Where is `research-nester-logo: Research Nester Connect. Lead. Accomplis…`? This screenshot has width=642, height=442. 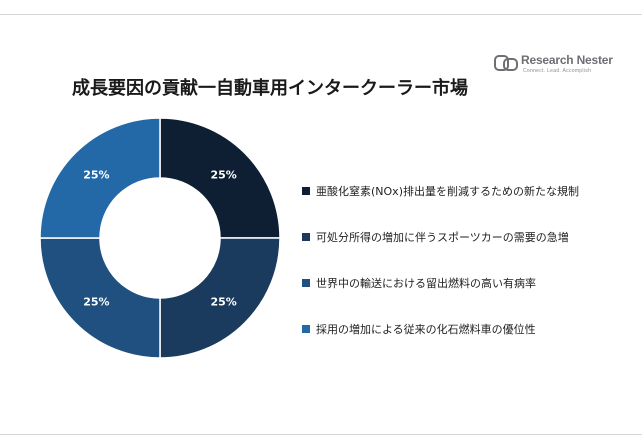 research-nester-logo: Research Nester Connect. Lead. Accomplis… is located at coordinates (553, 65).